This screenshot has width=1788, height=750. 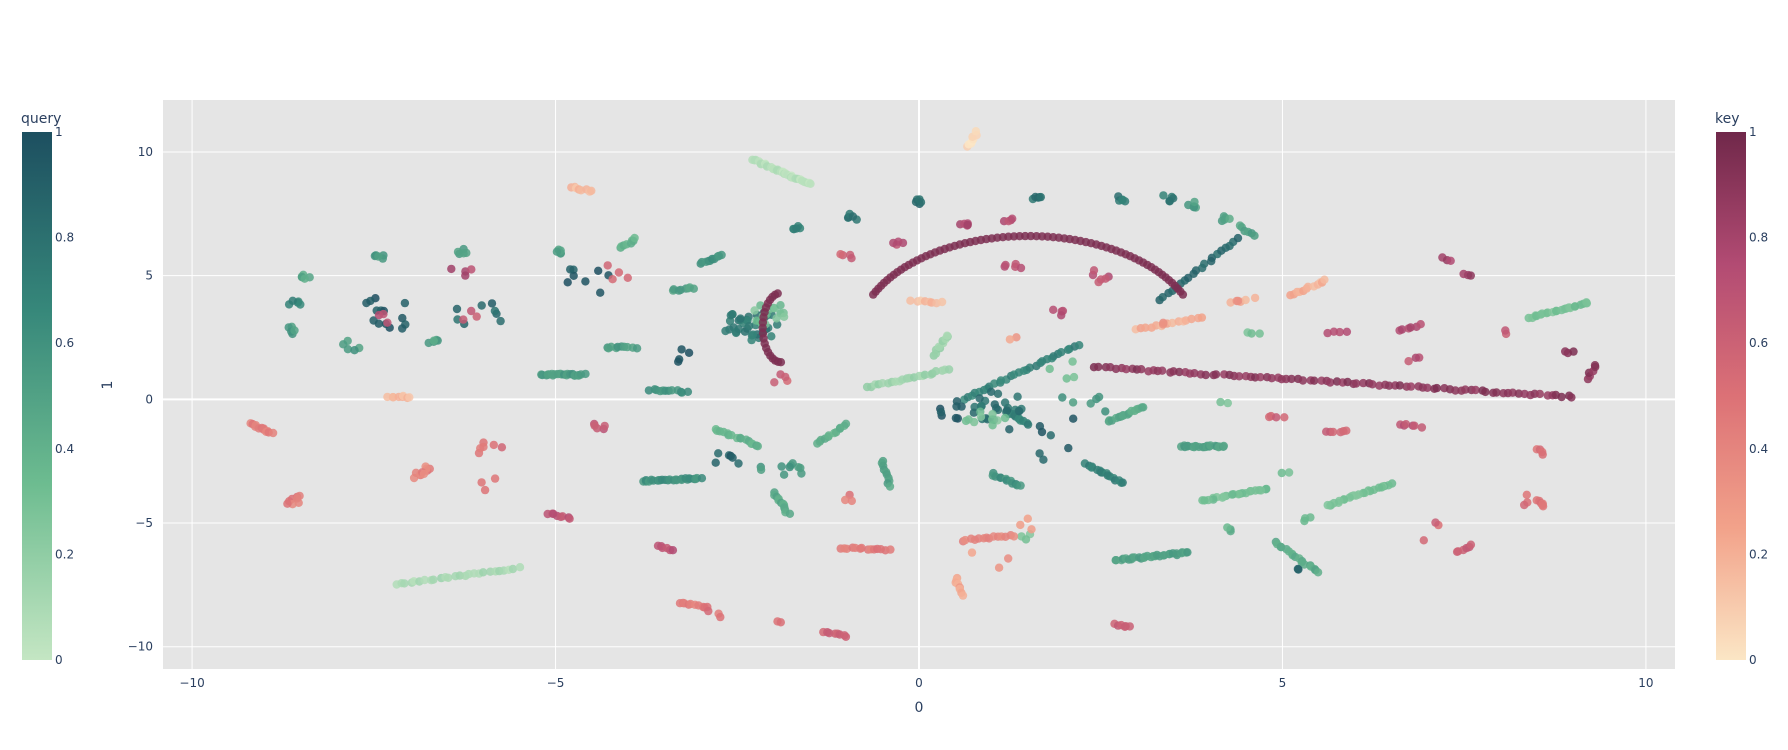 What do you see at coordinates (916, 683) in the screenshot?
I see `x-axis-ticks: −10 −5 0 5 10` at bounding box center [916, 683].